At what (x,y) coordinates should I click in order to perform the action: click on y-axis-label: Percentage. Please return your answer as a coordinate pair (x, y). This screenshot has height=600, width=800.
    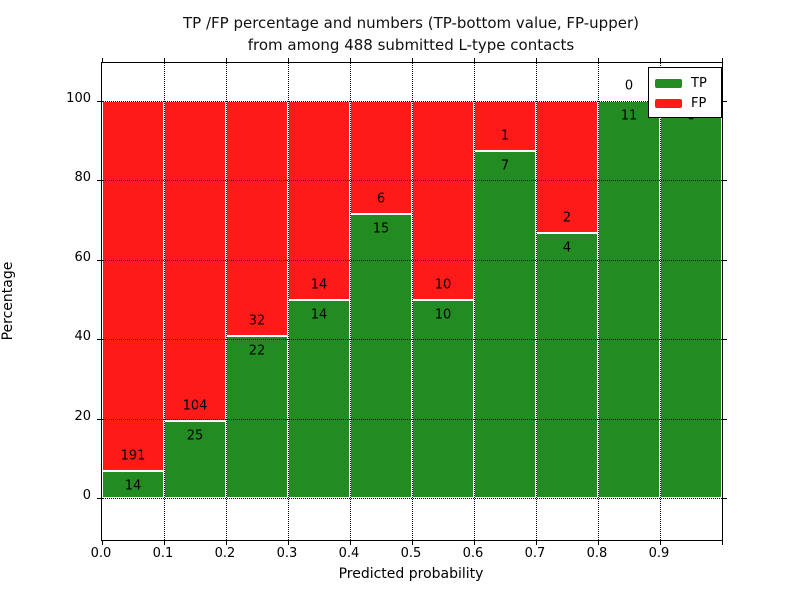
    Looking at the image, I should click on (8, 301).